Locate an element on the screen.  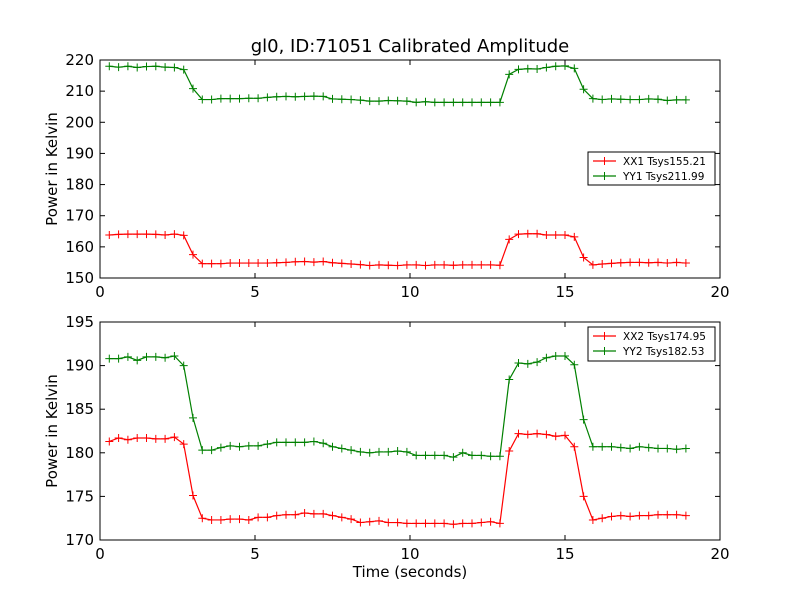
legend-box is located at coordinates (651, 168).